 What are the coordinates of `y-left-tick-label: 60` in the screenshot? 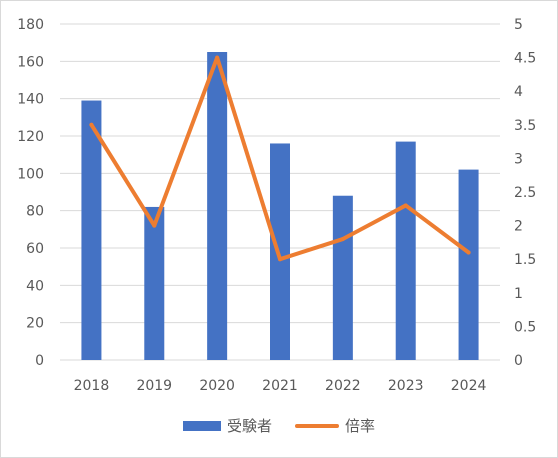 It's located at (35, 249).